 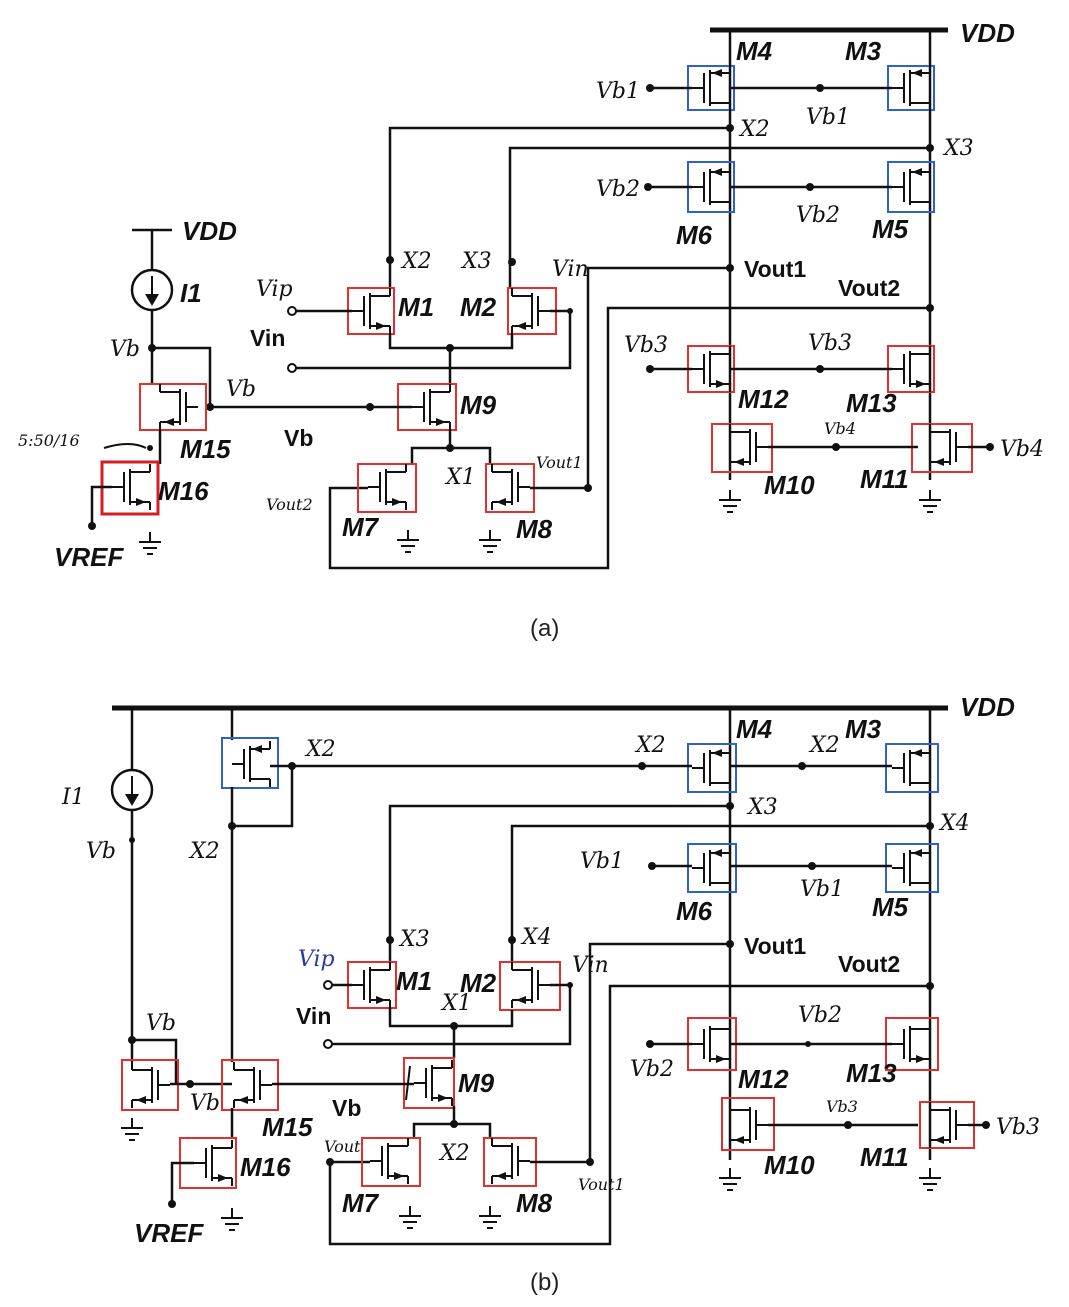 I want to click on x2-mid-b: X2, so click(x=824, y=745).